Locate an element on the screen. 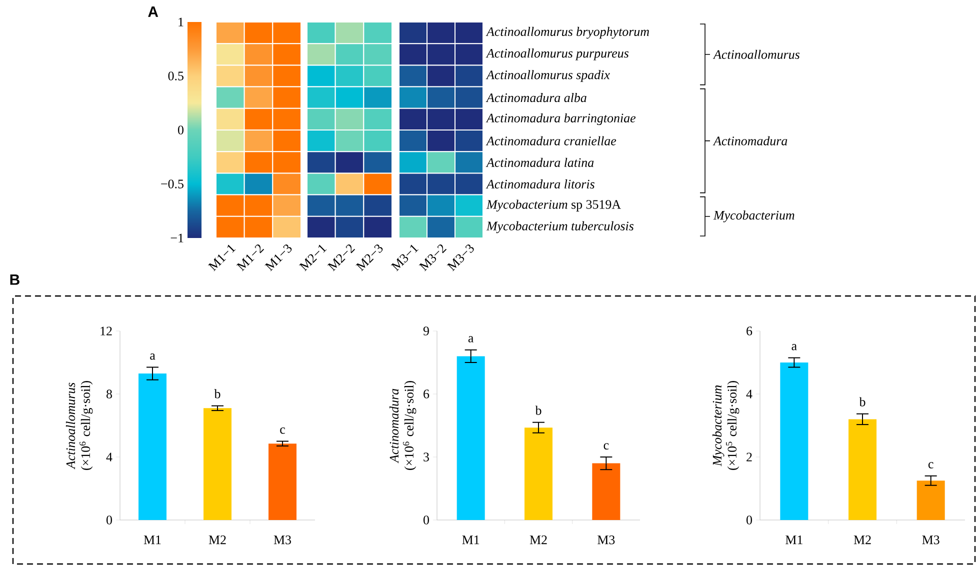 This screenshot has height=566, width=979. color-bar-label: −1 is located at coordinates (177, 238).